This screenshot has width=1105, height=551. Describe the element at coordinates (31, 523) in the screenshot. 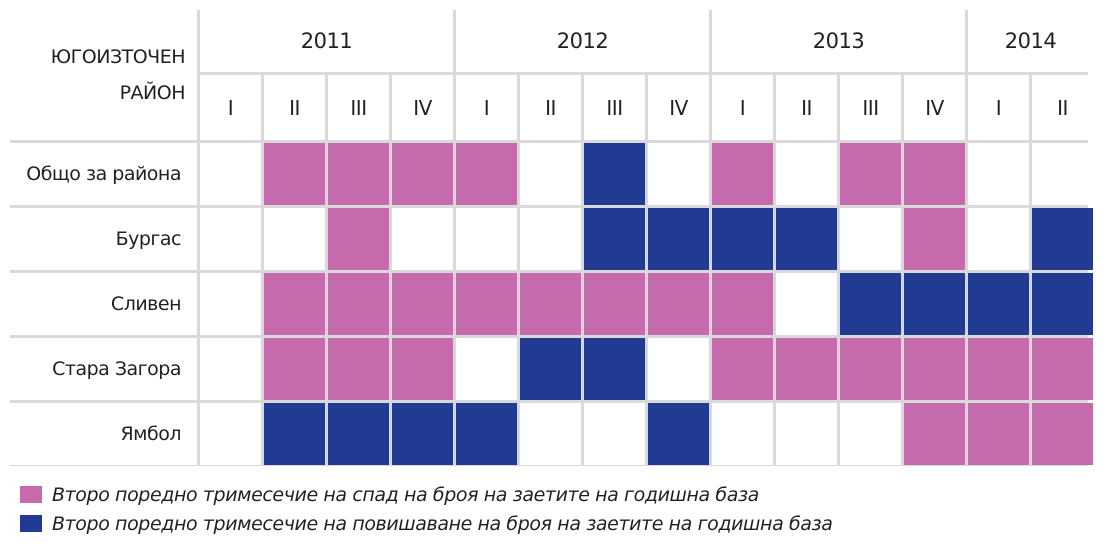

I see `legend-swatch-up` at that location.